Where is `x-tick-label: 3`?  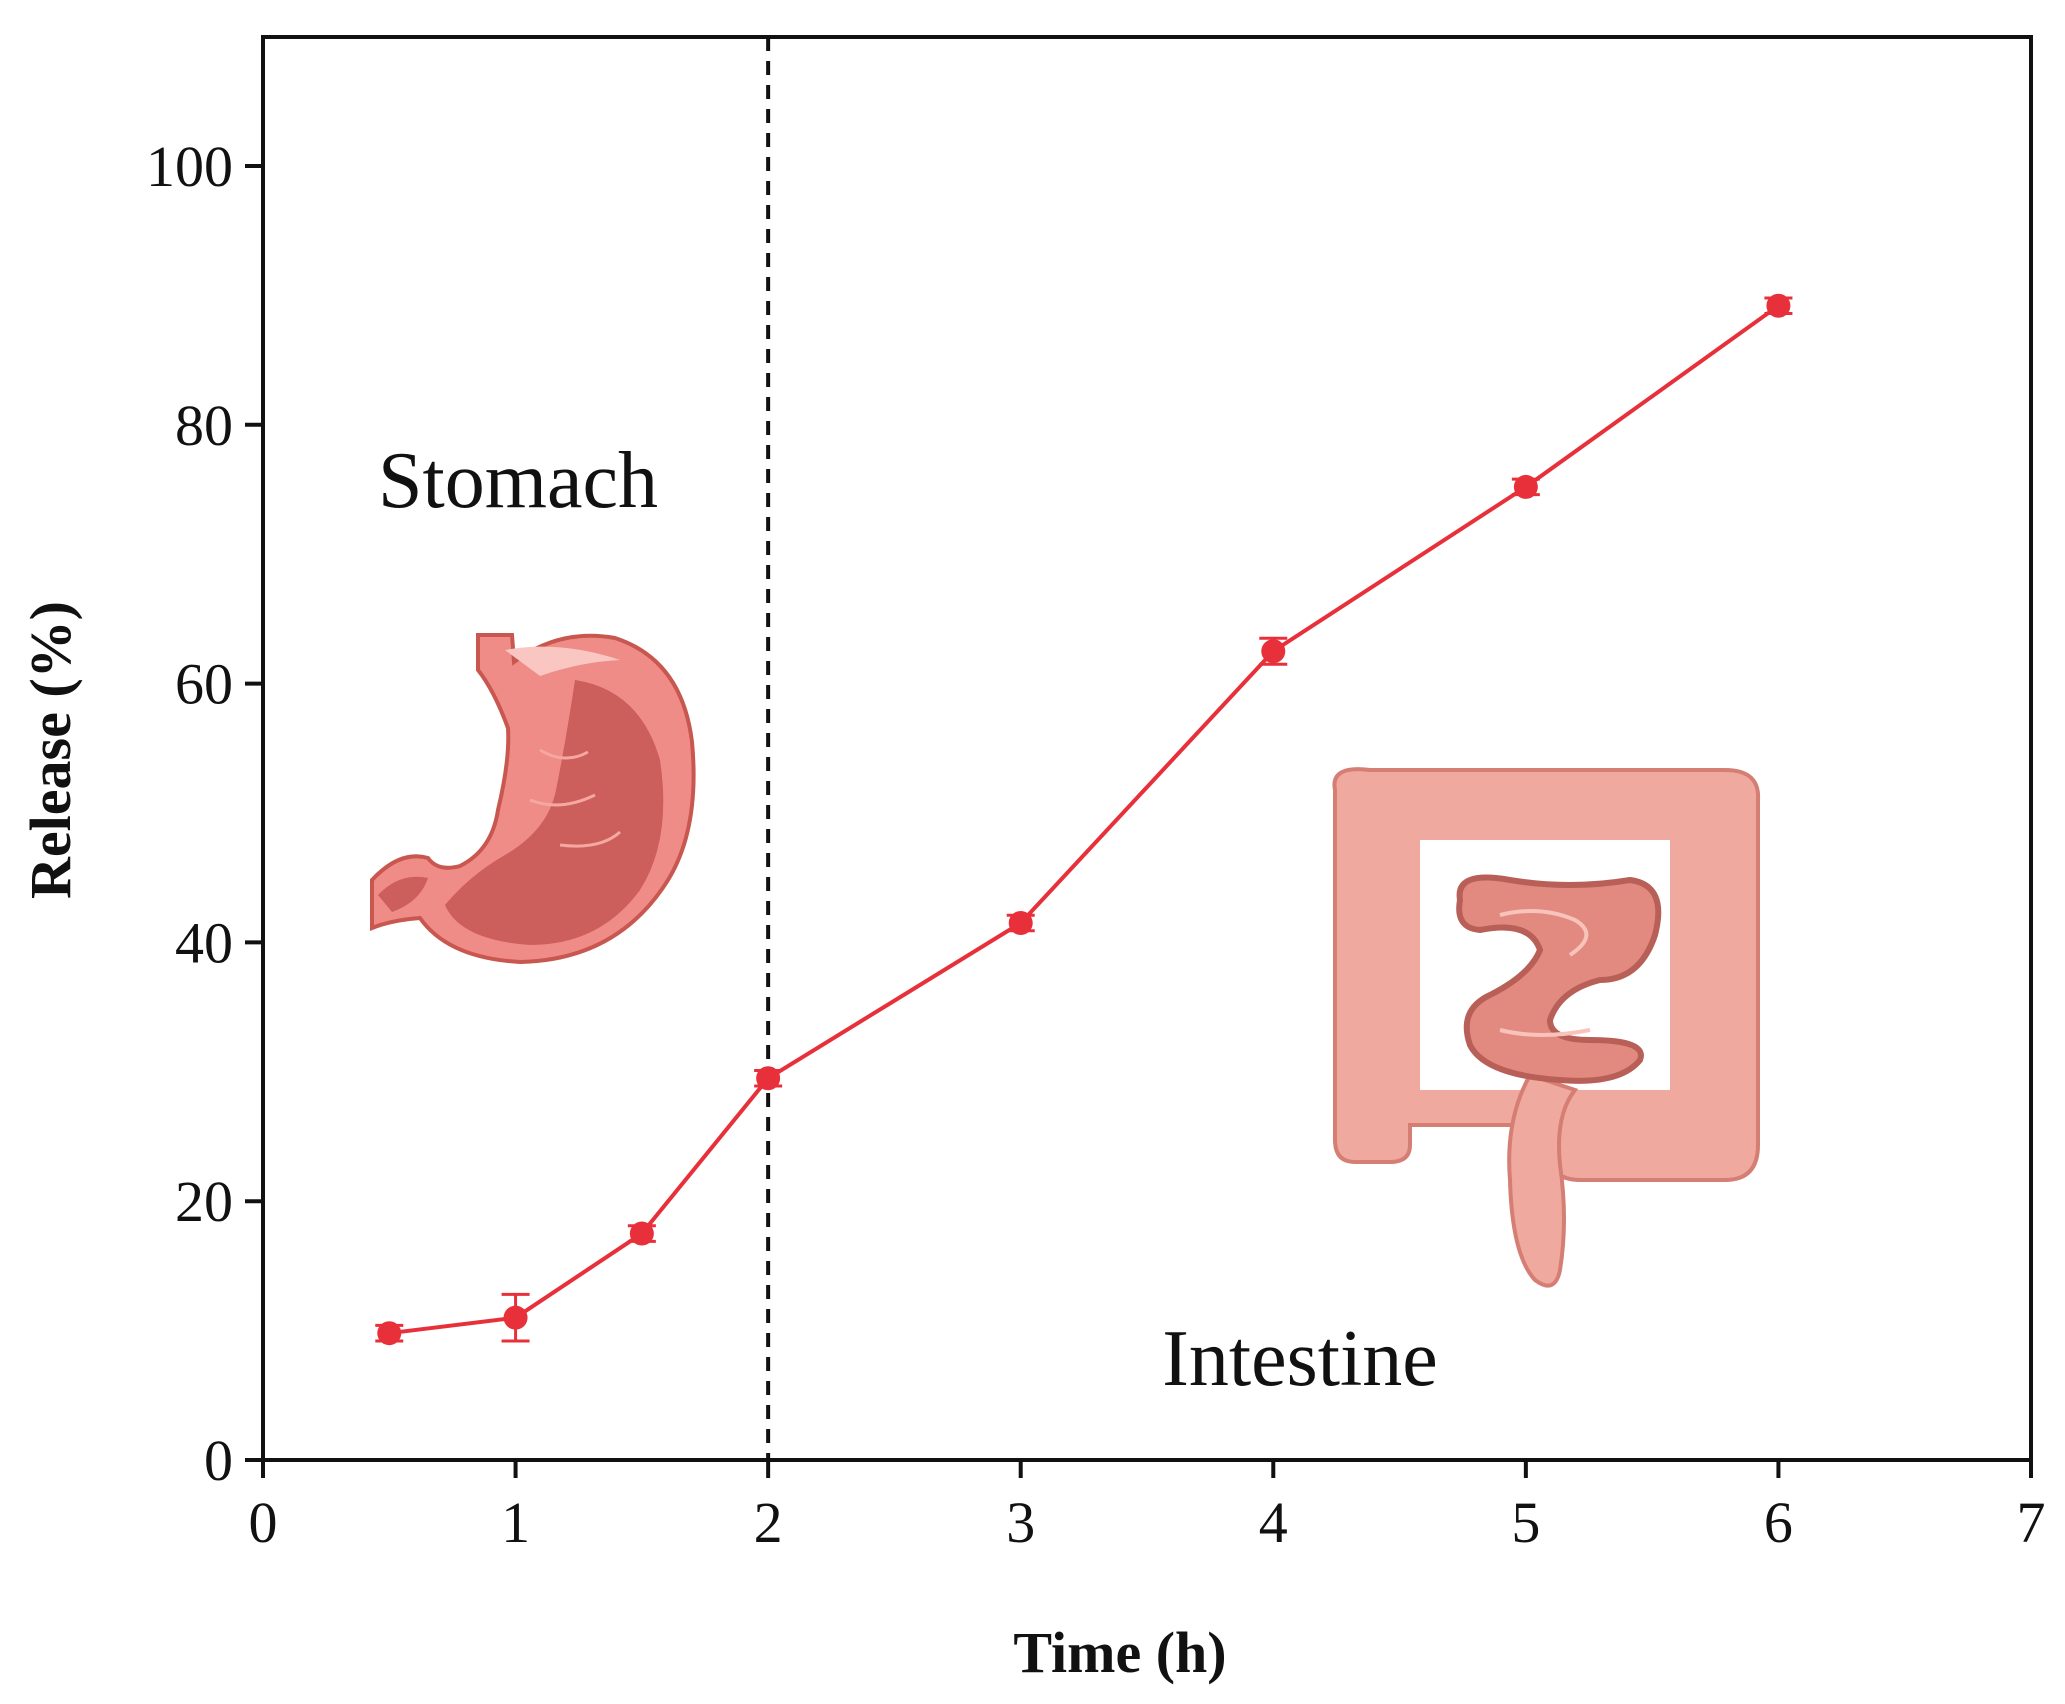 x-tick-label: 3 is located at coordinates (1020, 1522).